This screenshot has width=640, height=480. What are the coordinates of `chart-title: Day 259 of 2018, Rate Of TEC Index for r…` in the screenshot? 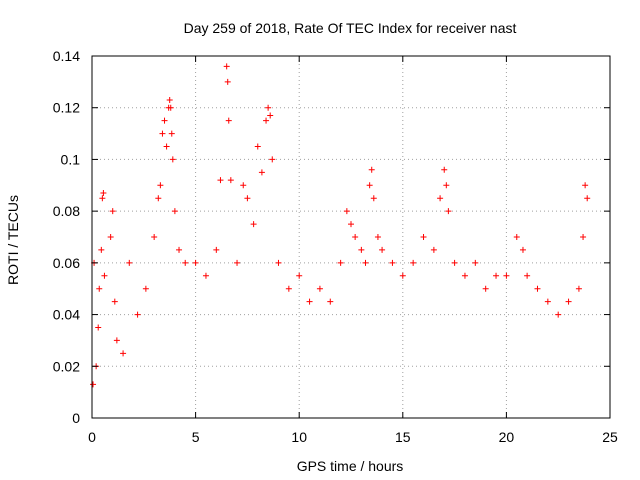 It's located at (350, 28).